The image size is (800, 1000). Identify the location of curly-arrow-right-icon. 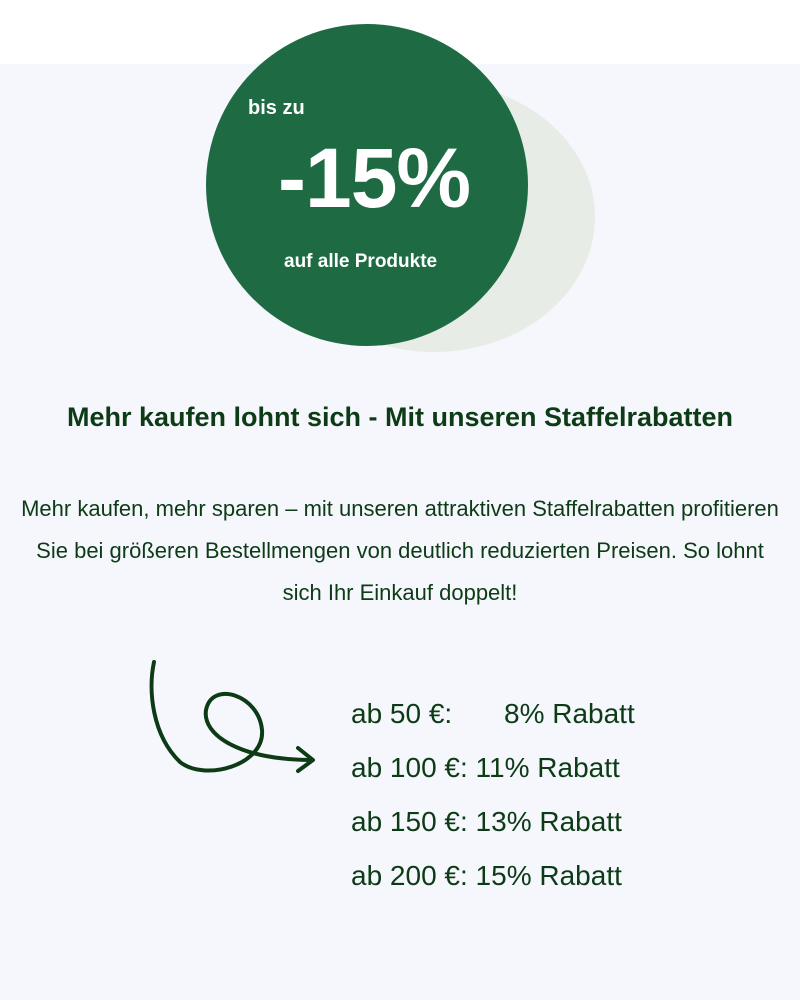
(232, 716).